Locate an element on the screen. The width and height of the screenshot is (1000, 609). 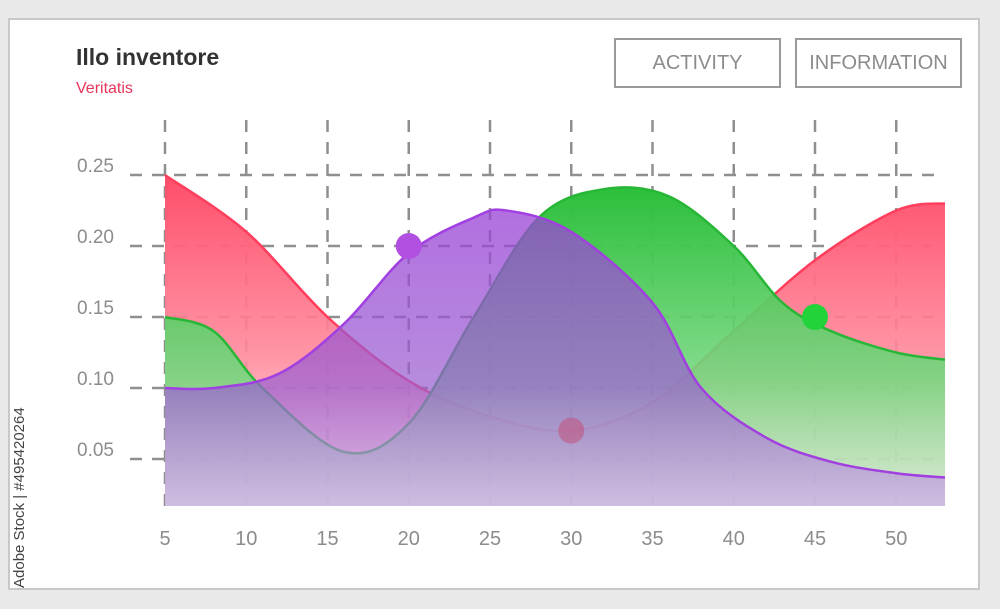
activity-button: ACTIVITY is located at coordinates (697, 63).